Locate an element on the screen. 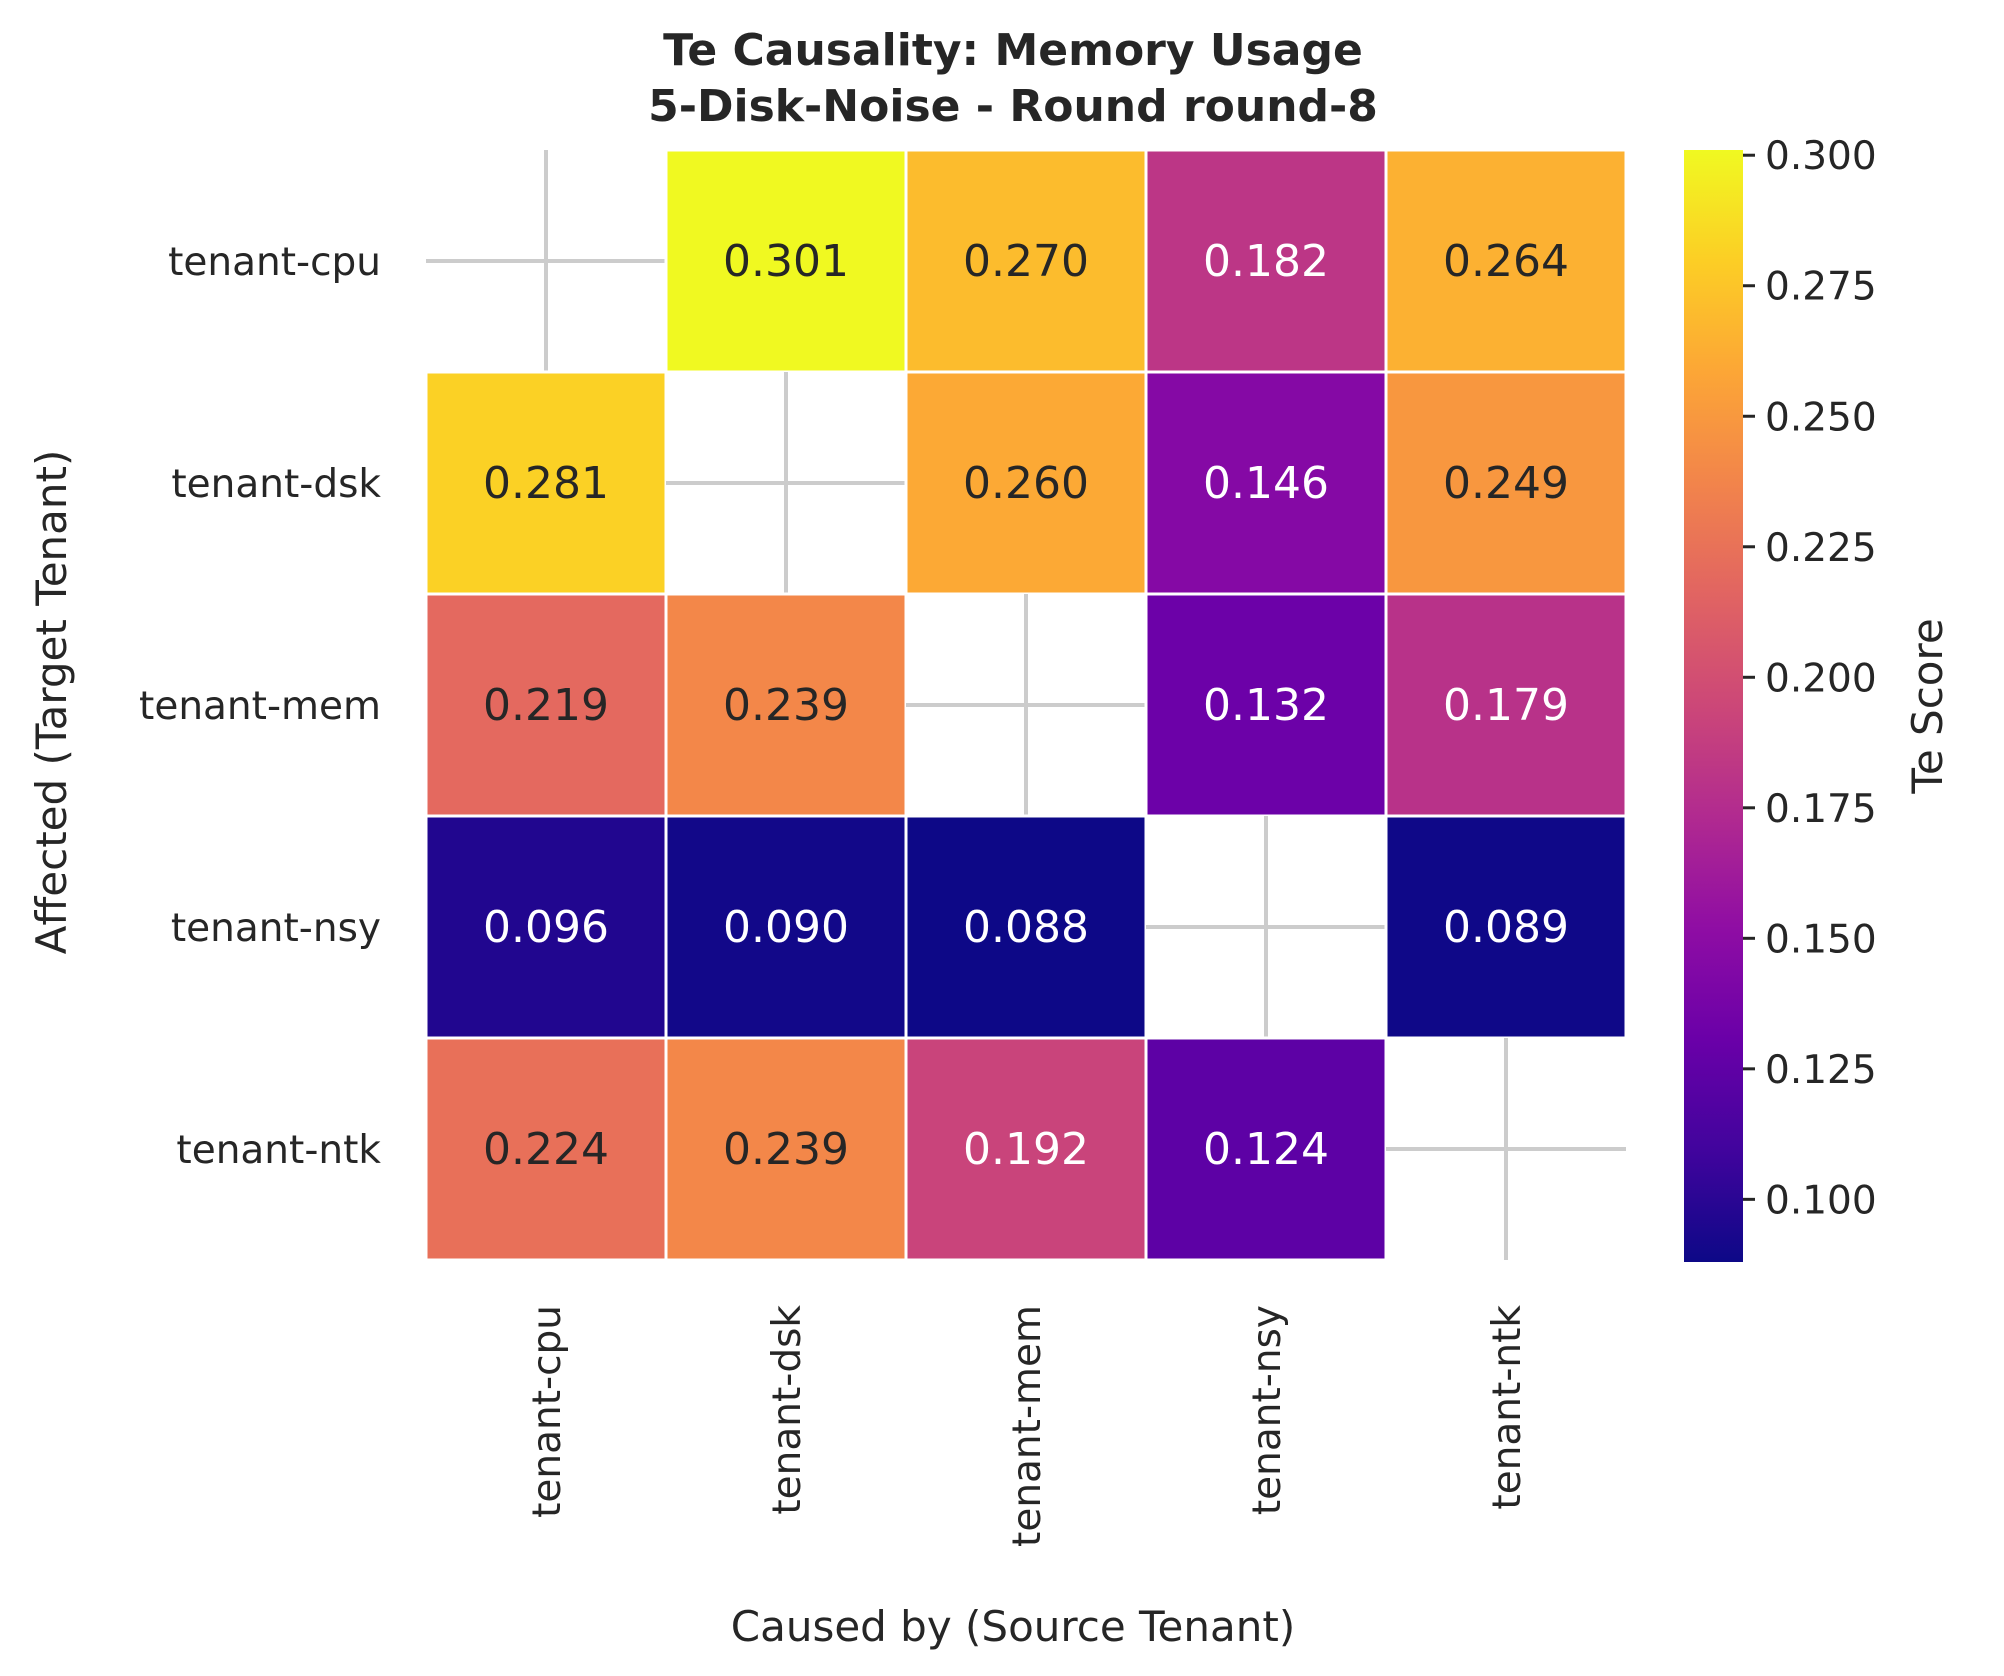  cell-value-label: 0.090 is located at coordinates (786, 927).